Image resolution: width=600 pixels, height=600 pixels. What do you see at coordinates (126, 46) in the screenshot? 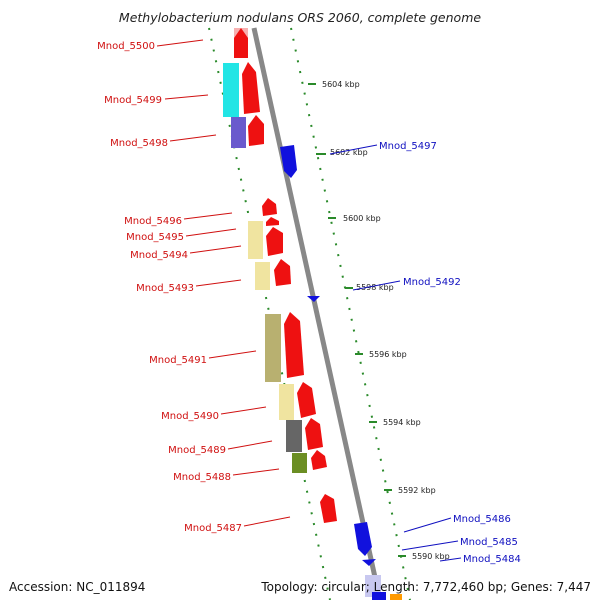
I see `gene-label: Mnod_5500` at bounding box center [126, 46].